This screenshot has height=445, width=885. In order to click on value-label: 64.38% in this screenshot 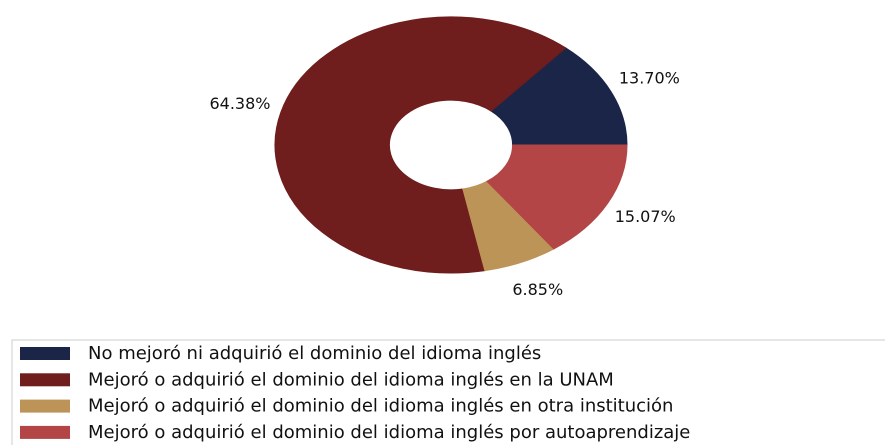, I will do `click(239, 103)`.